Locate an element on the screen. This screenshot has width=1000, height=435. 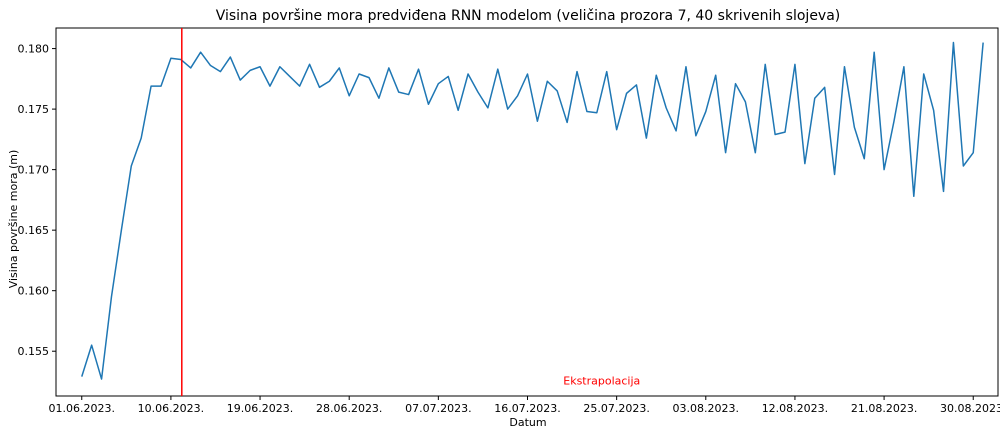
extrapolation-annotation: Ekstrapolacija is located at coordinates (601, 380).